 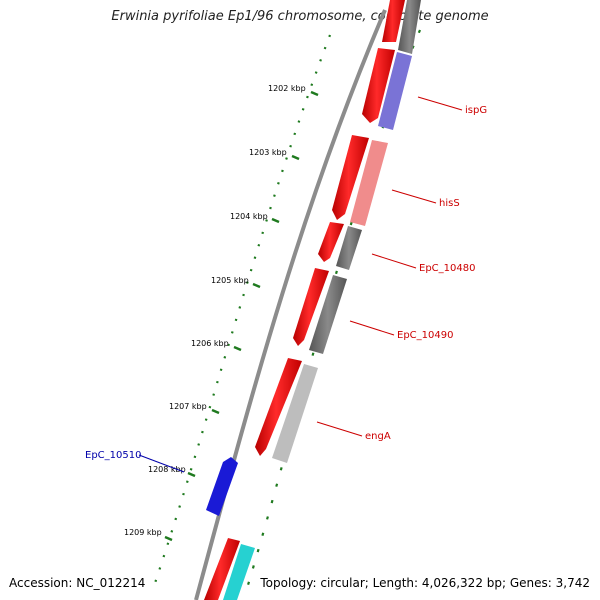 What do you see at coordinates (476, 110) in the screenshot?
I see `gene-label-ispG: ispG` at bounding box center [476, 110].